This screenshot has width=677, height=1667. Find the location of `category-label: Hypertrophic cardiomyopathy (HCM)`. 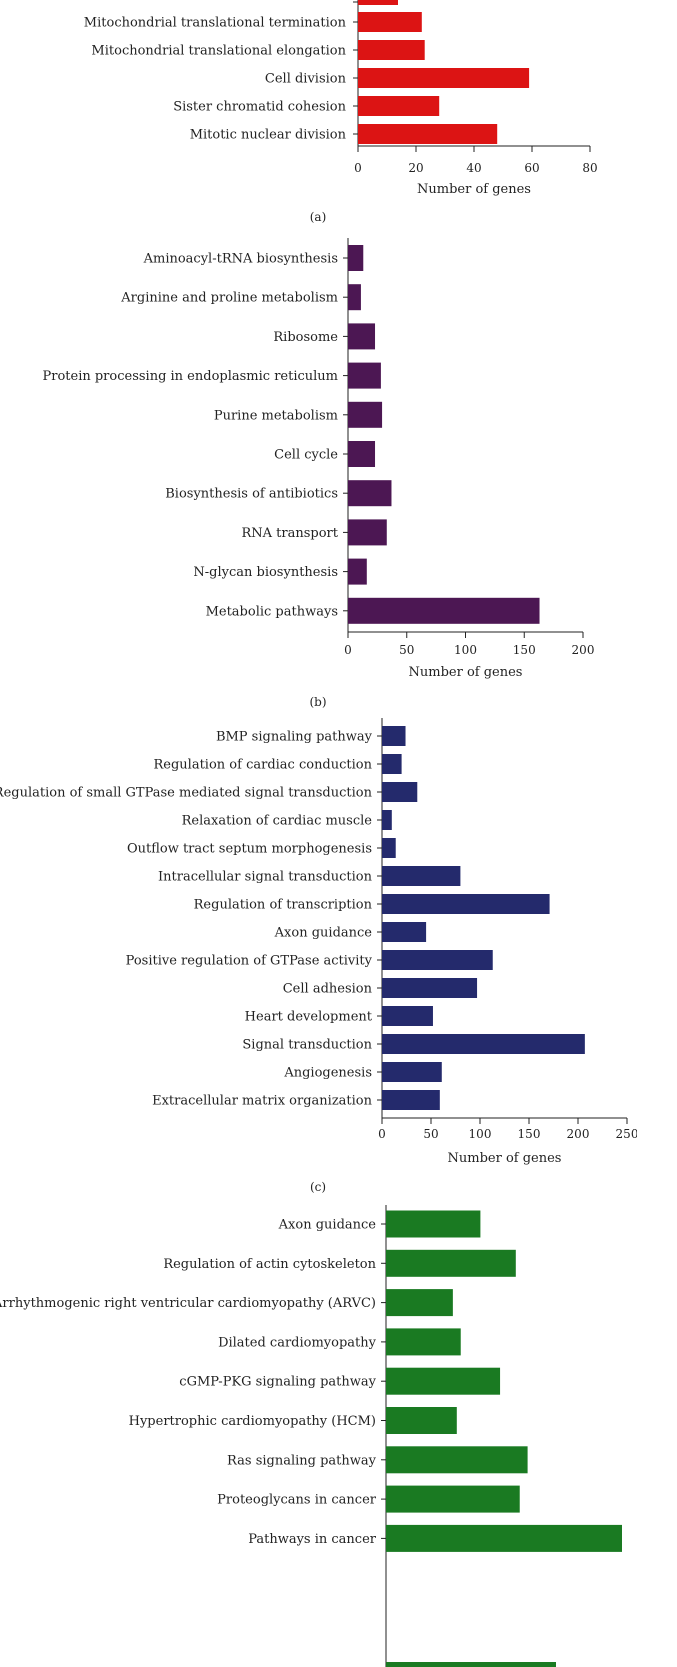

category-label: Hypertrophic cardiomyopathy (HCM) is located at coordinates (252, 1421).